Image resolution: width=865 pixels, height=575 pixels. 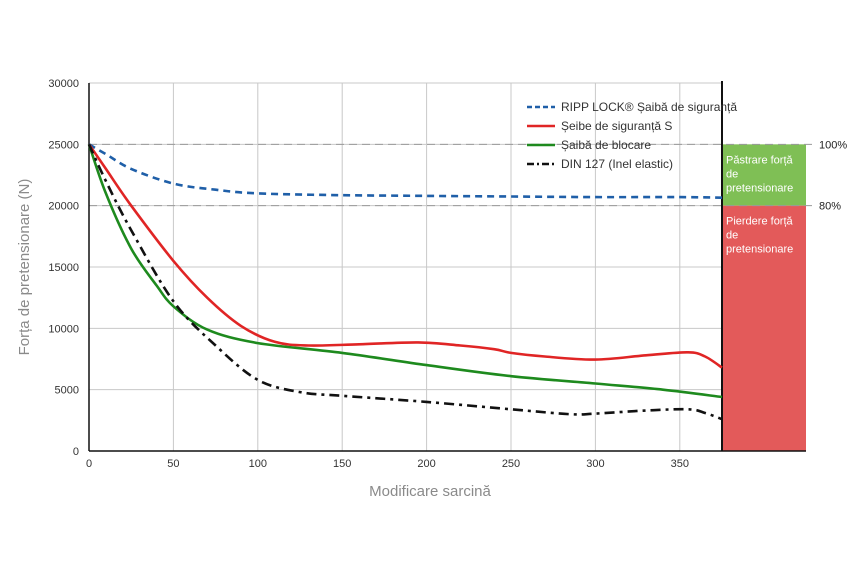 I want to click on x-tick-label: 250, so click(x=511, y=464).